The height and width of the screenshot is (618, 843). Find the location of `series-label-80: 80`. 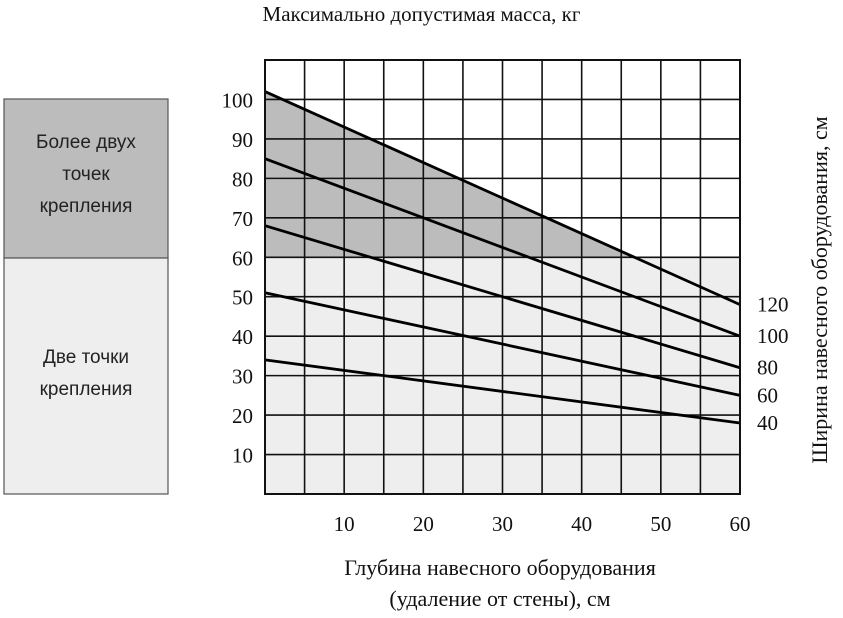

series-label-80: 80 is located at coordinates (767, 368).